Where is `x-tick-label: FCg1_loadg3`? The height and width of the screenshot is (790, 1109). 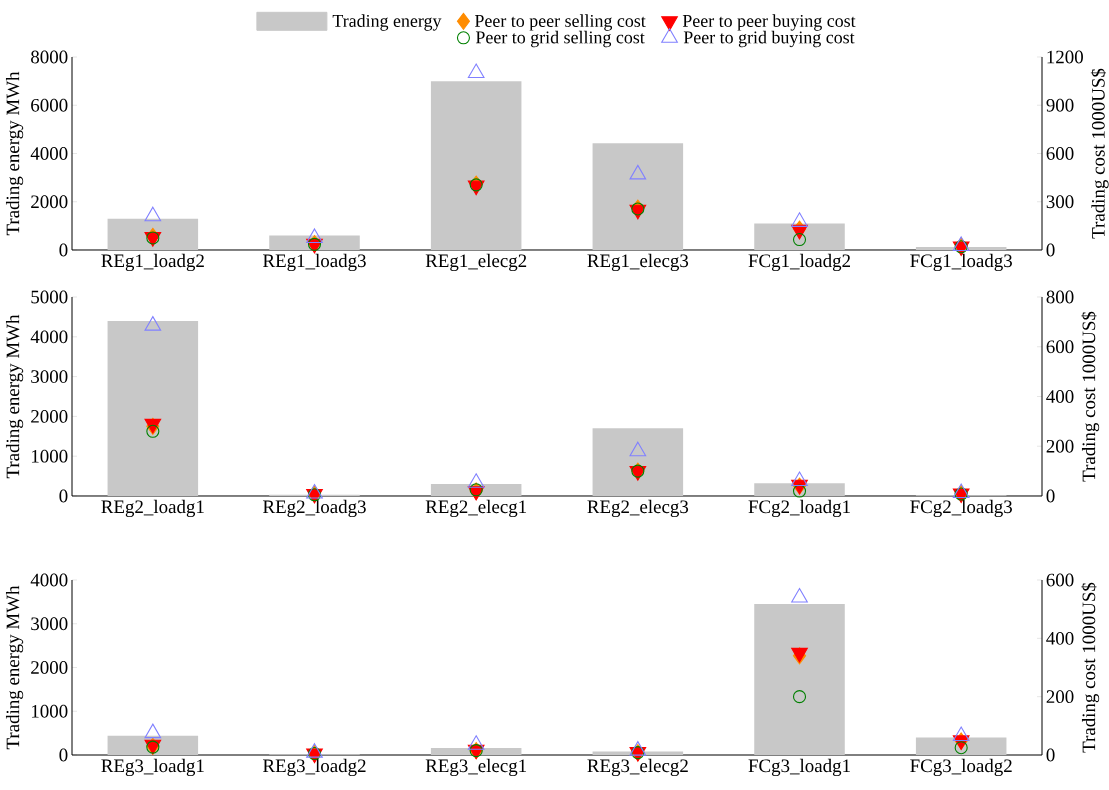
x-tick-label: FCg1_loadg3 is located at coordinates (961, 262).